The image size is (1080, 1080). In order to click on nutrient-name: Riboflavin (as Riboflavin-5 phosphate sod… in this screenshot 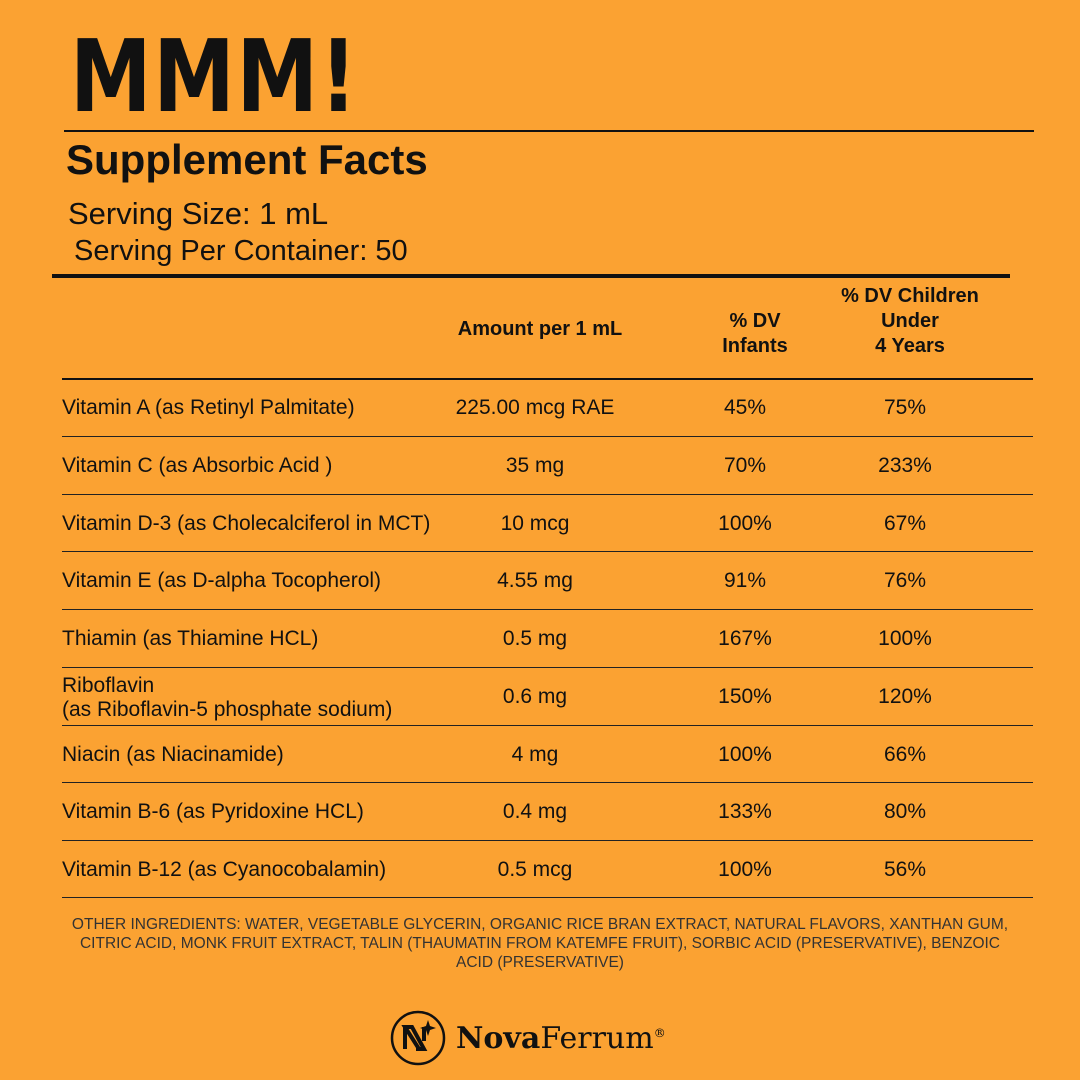, I will do `click(227, 698)`.